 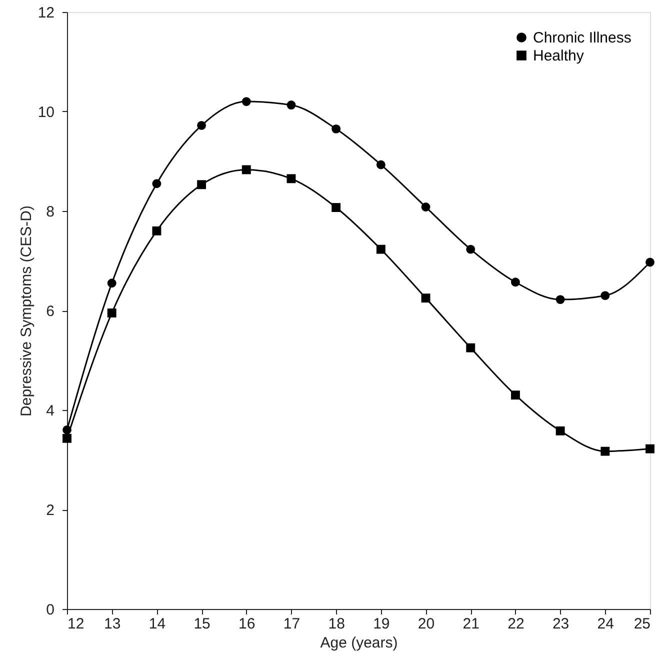 I want to click on y-tick-label: 8, so click(x=50, y=212).